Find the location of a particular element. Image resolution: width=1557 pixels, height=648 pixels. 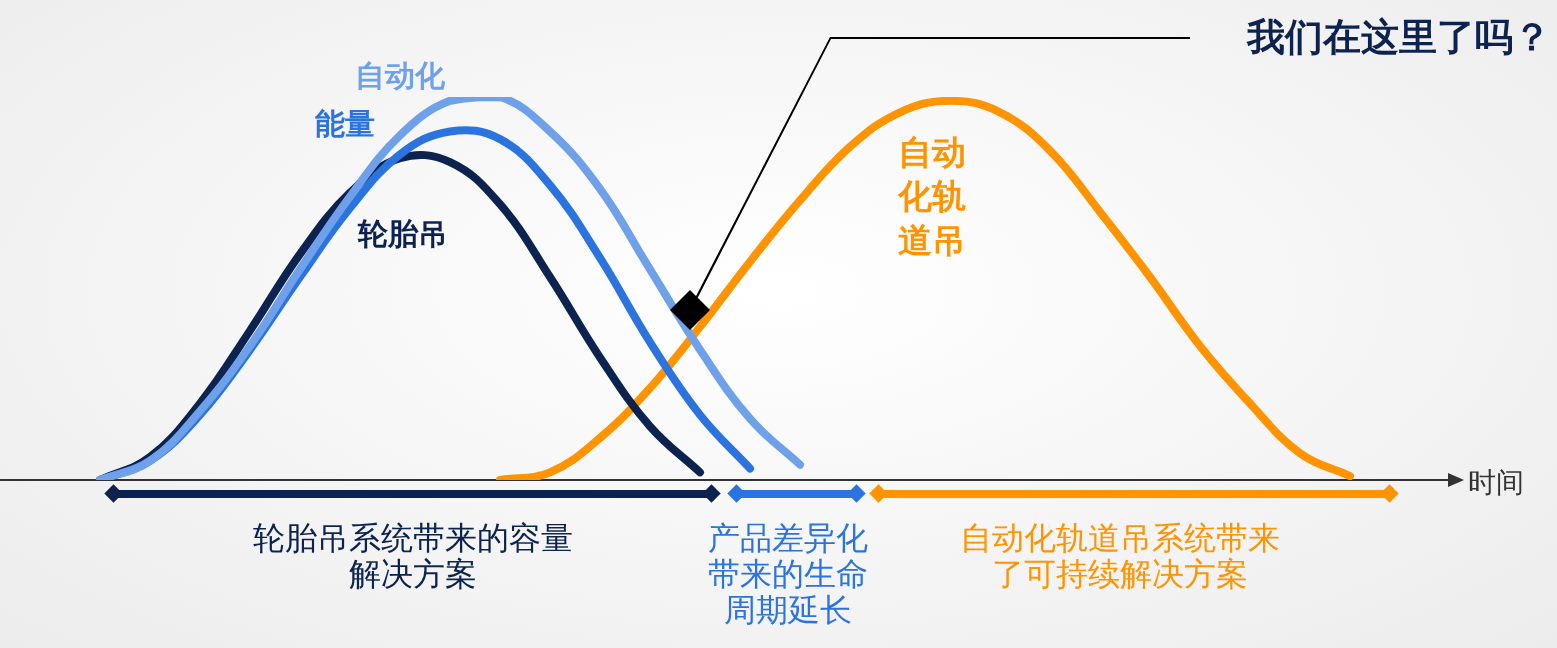

x-axis-title: 时间 is located at coordinates (1496, 483).